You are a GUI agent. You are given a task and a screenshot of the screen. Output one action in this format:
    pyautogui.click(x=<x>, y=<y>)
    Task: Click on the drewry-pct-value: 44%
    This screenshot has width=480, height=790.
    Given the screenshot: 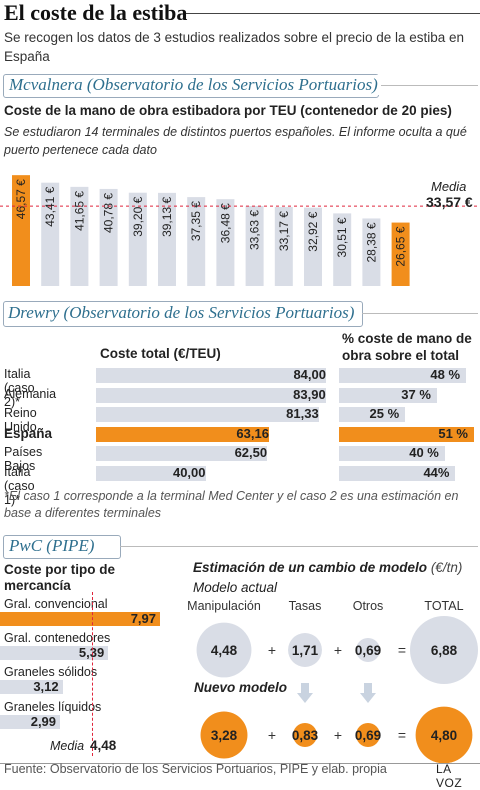 What is the action you would take?
    pyautogui.click(x=436, y=472)
    